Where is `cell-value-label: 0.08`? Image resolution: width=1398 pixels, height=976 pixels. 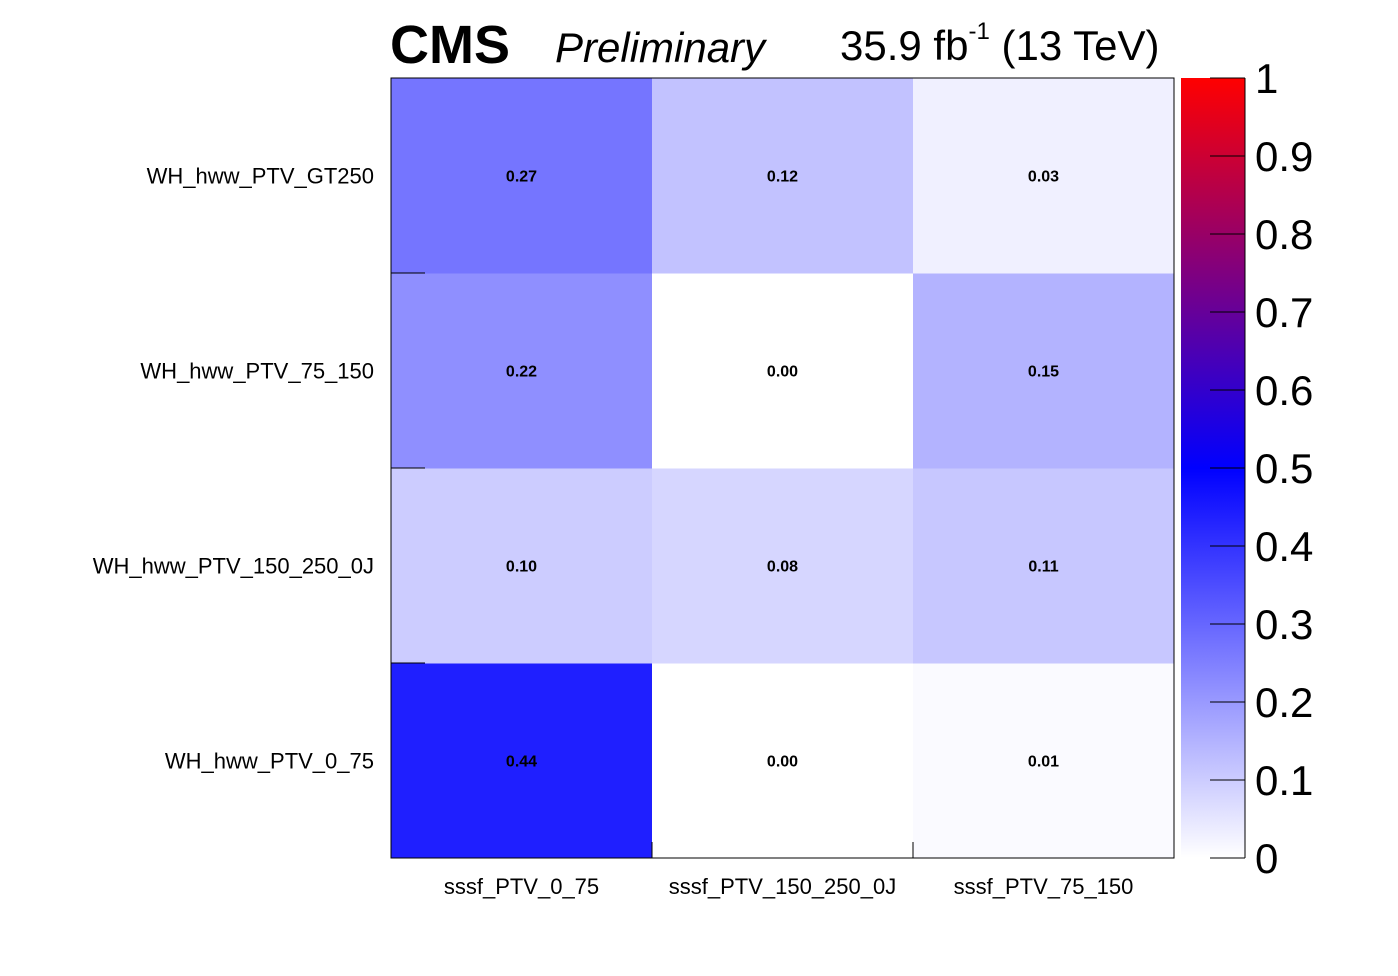
cell-value-label: 0.08 is located at coordinates (782, 567).